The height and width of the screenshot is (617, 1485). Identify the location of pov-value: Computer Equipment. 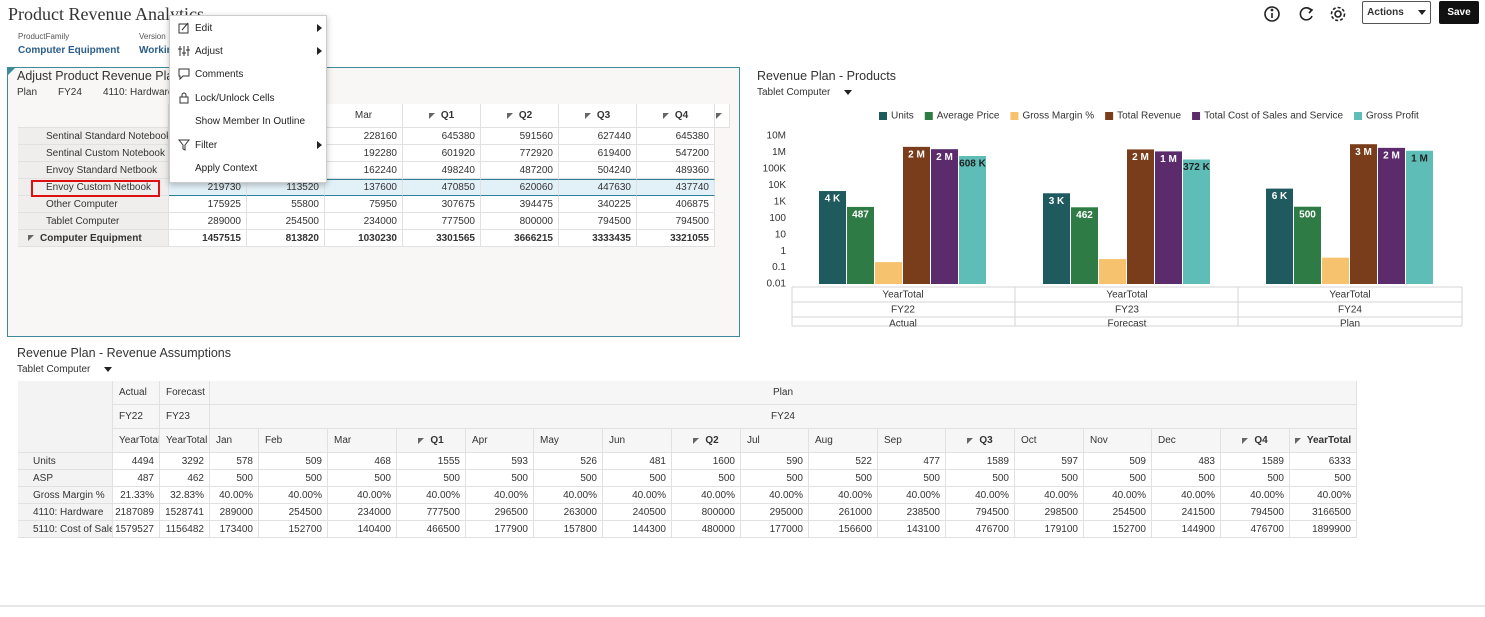
(69, 50).